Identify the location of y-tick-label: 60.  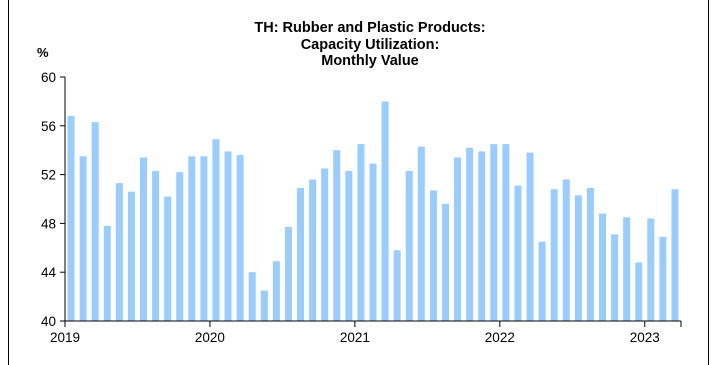
(48, 77).